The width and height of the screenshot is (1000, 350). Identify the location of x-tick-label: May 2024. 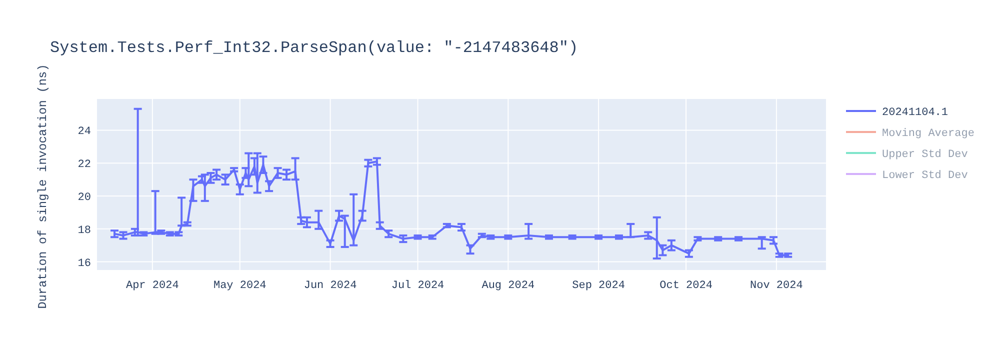
(240, 286).